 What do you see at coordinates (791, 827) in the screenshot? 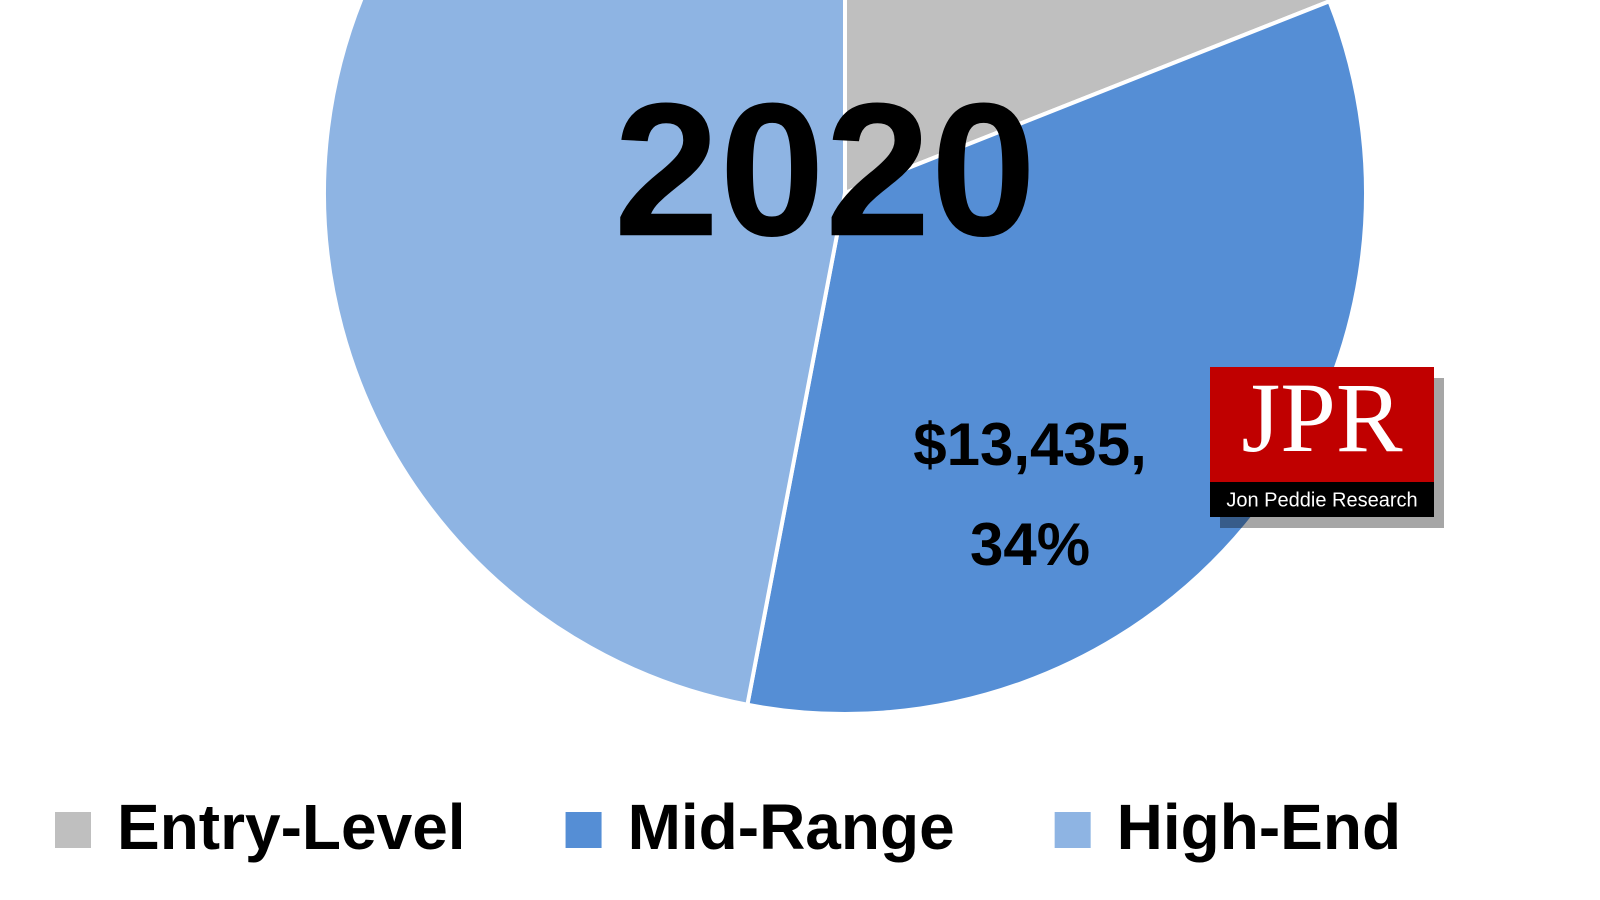
I see `legend-label: Mid-Range` at bounding box center [791, 827].